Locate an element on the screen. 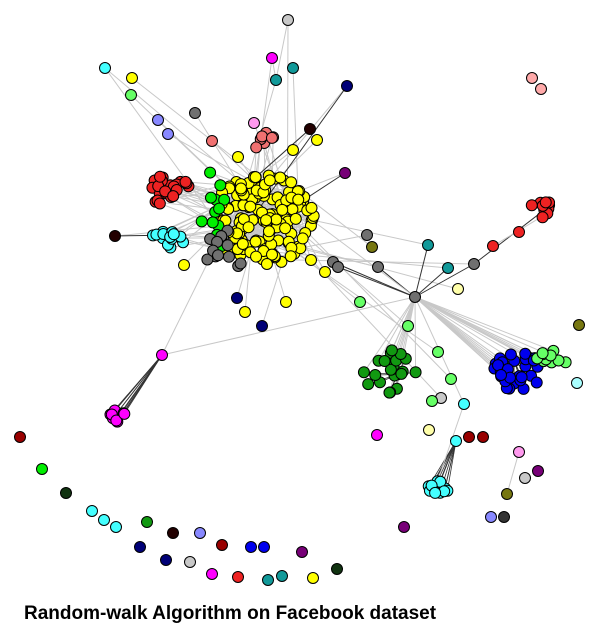 The width and height of the screenshot is (614, 637). hub-node is located at coordinates (415, 297).